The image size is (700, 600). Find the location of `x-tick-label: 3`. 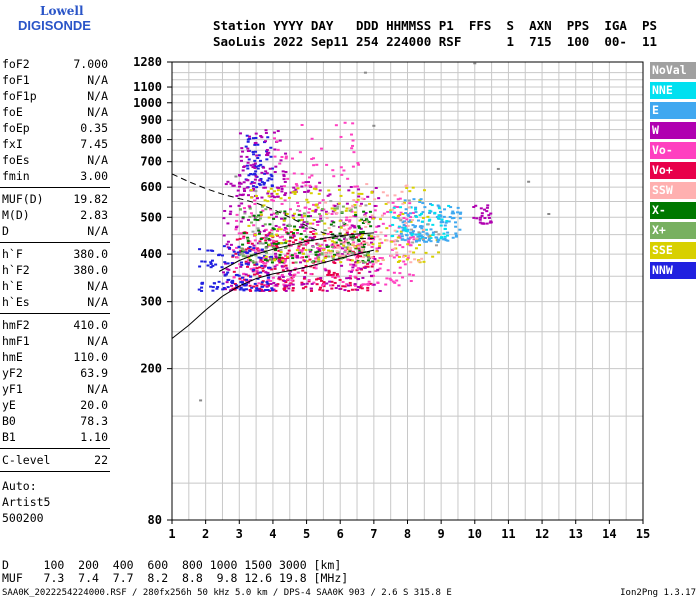

x-tick-label: 3 is located at coordinates (239, 534).